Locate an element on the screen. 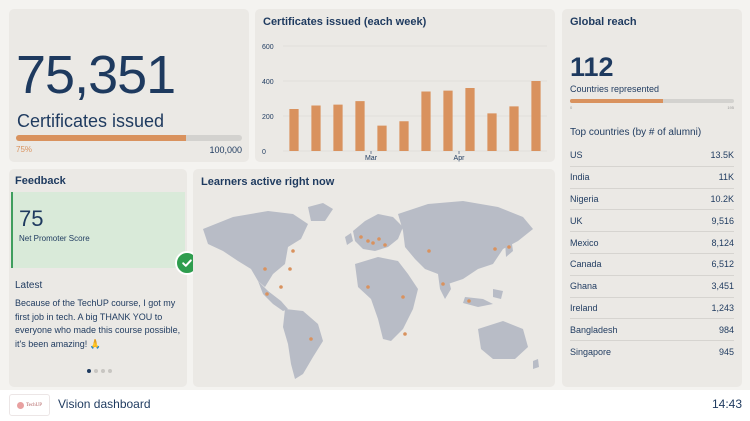  country-value: 10.2K is located at coordinates (722, 198).